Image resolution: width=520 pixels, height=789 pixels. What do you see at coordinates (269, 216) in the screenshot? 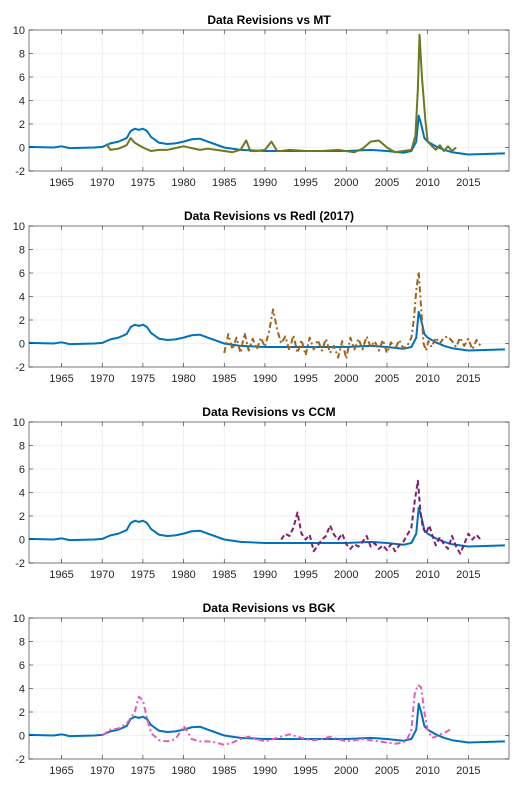
I see `chart-title: Data Revisions vs Redl (2017)` at bounding box center [269, 216].